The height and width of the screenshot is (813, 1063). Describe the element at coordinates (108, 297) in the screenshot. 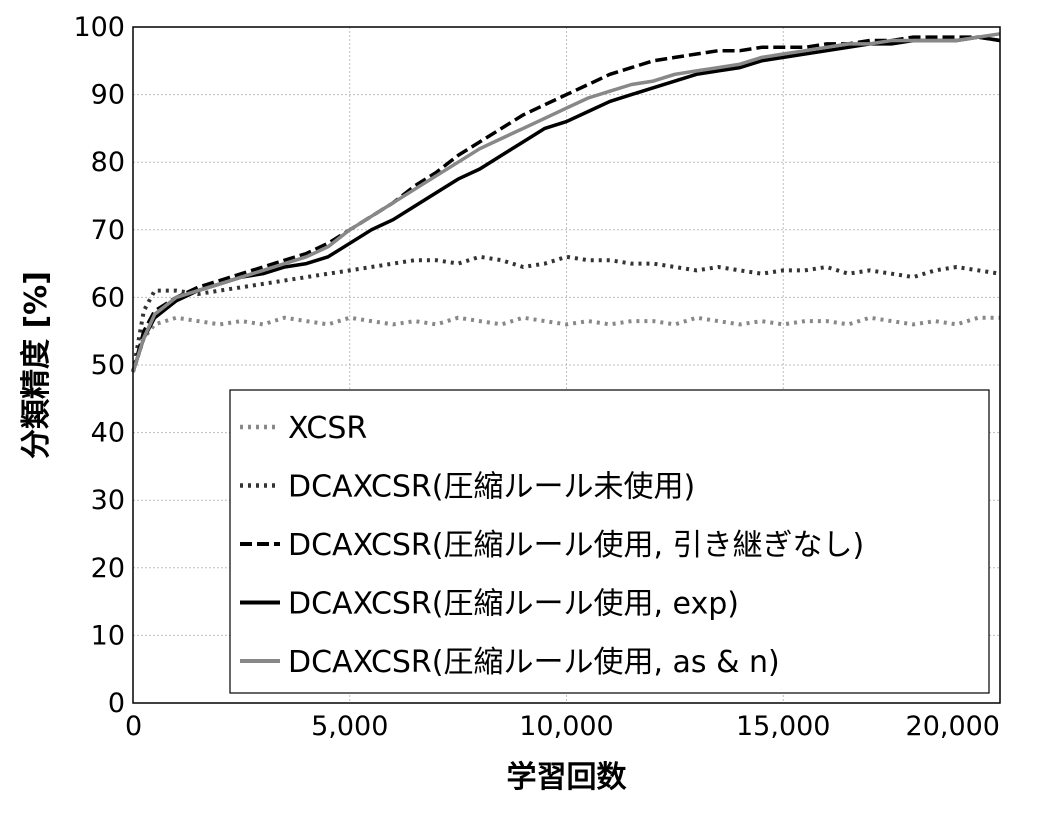

I see `y-tick-label: 60` at that location.